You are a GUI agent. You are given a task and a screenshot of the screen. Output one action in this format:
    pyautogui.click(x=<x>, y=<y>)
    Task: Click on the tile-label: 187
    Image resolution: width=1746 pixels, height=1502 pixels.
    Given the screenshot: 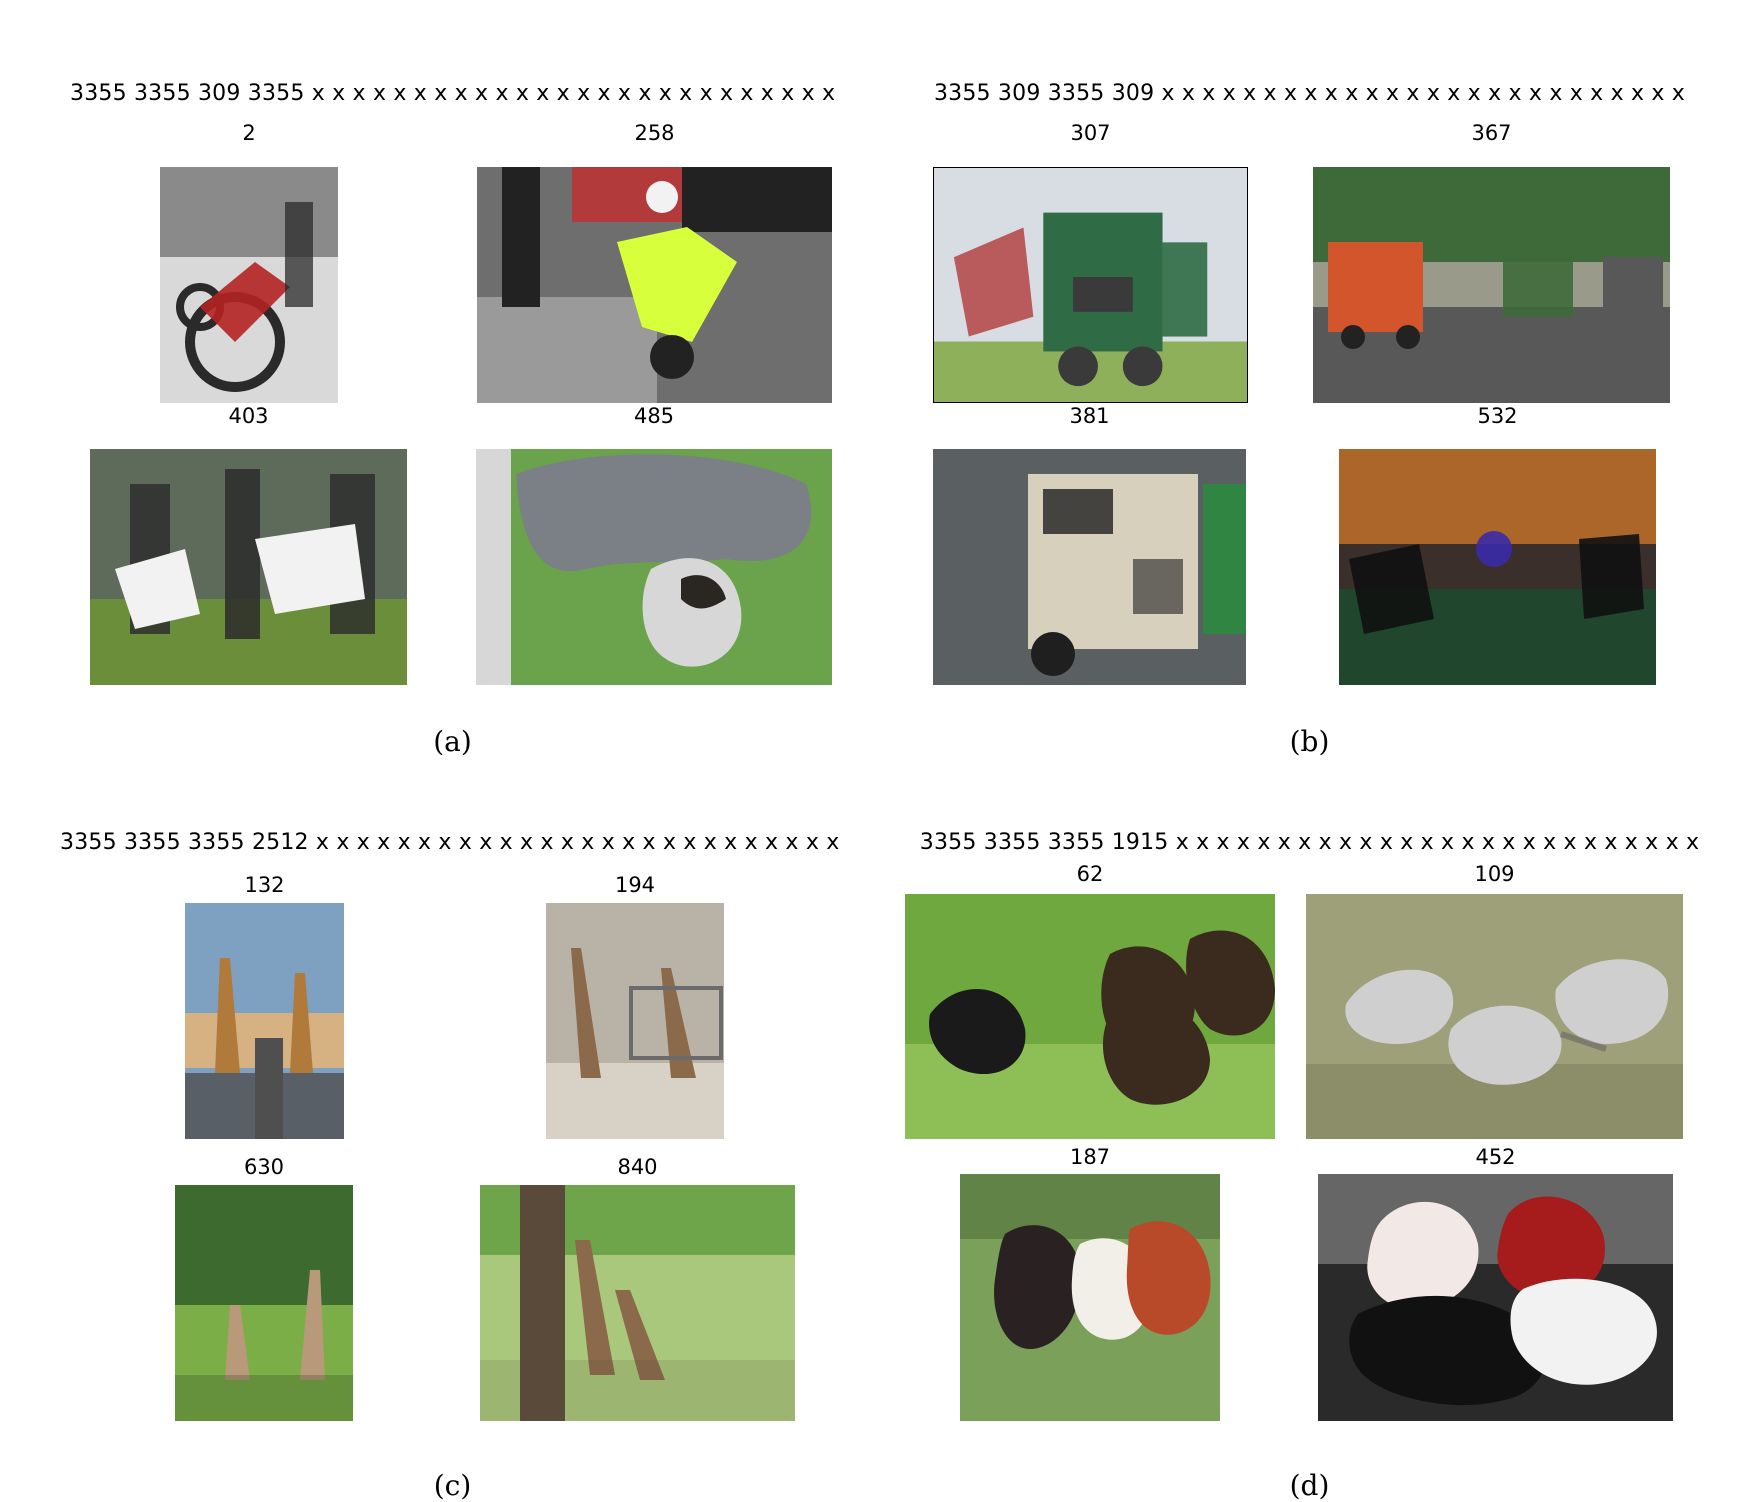 What is the action you would take?
    pyautogui.click(x=1090, y=1157)
    